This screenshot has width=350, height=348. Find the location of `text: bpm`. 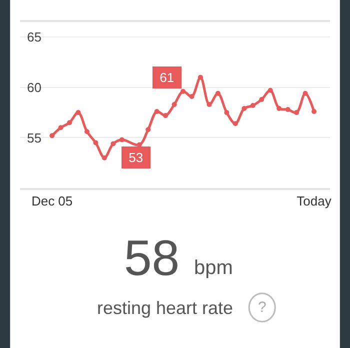

text: bpm is located at coordinates (213, 268).